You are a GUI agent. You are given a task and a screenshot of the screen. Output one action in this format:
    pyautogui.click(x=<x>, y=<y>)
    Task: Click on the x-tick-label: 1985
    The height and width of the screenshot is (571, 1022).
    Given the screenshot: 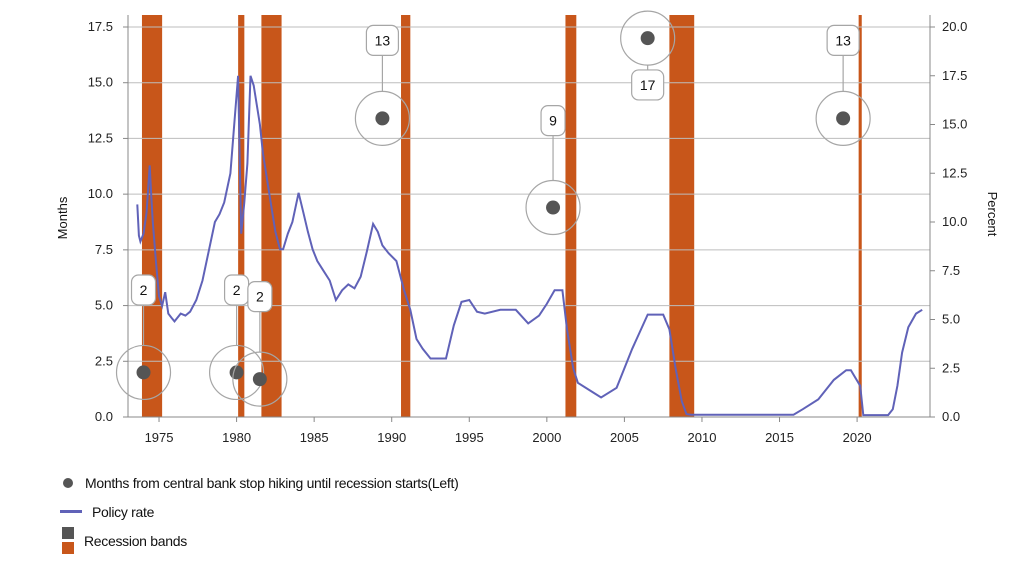 What is the action you would take?
    pyautogui.click(x=314, y=437)
    